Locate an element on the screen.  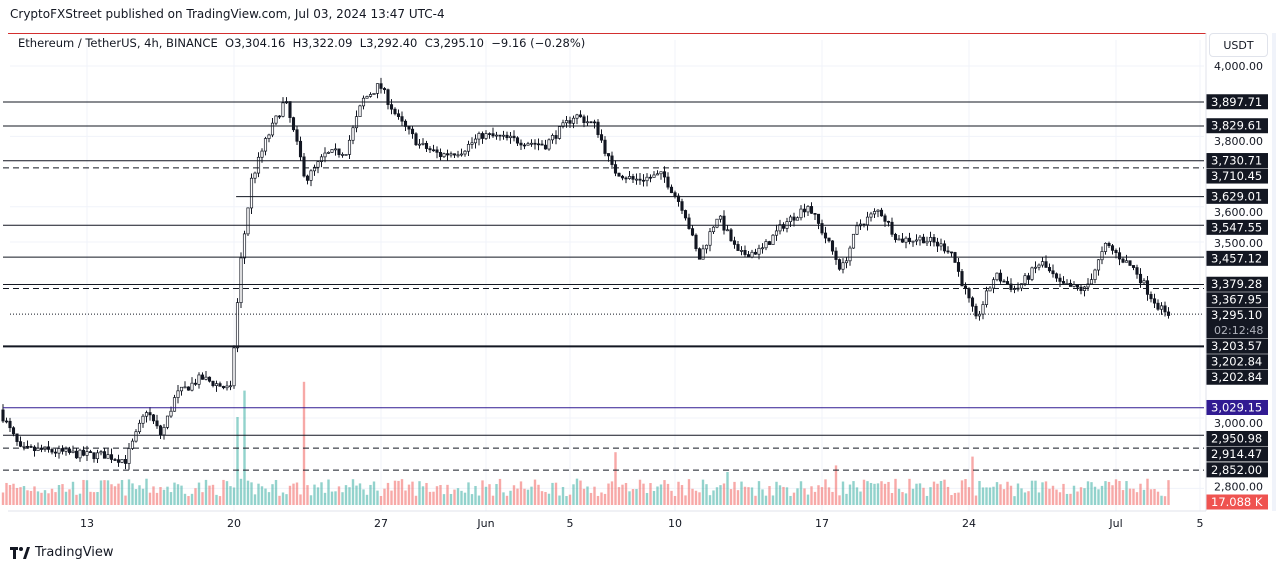
level-price-label: 3,897.71 is located at coordinates (1237, 102).